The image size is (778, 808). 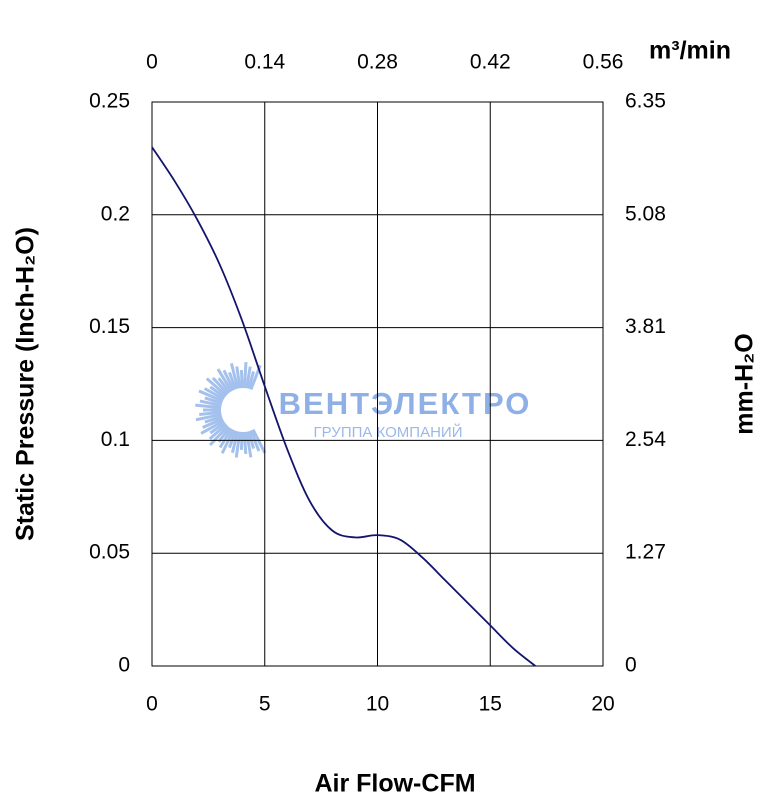 What do you see at coordinates (109, 326) in the screenshot?
I see `y-tick-label: 0.15` at bounding box center [109, 326].